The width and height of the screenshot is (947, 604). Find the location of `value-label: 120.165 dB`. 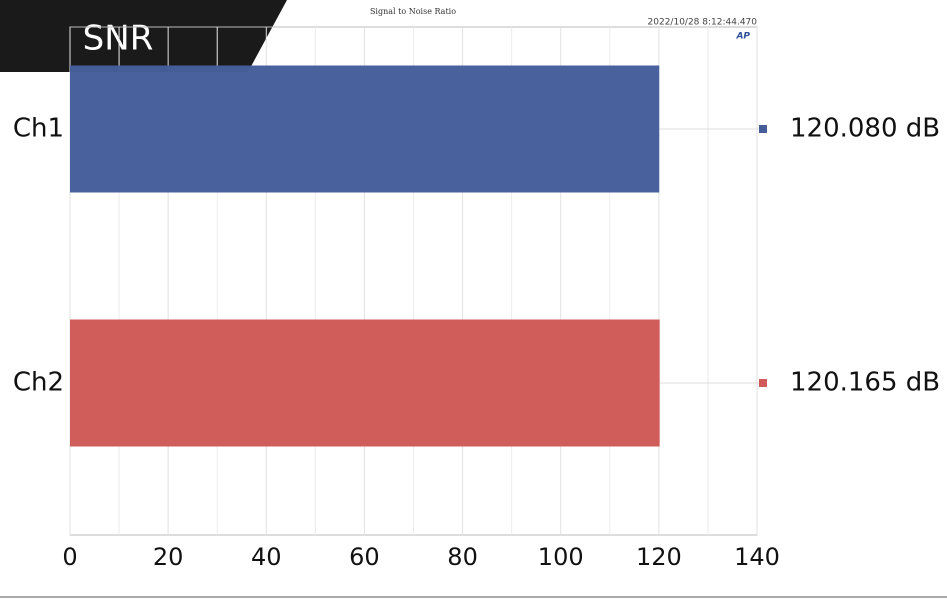

value-label: 120.165 dB is located at coordinates (865, 383).